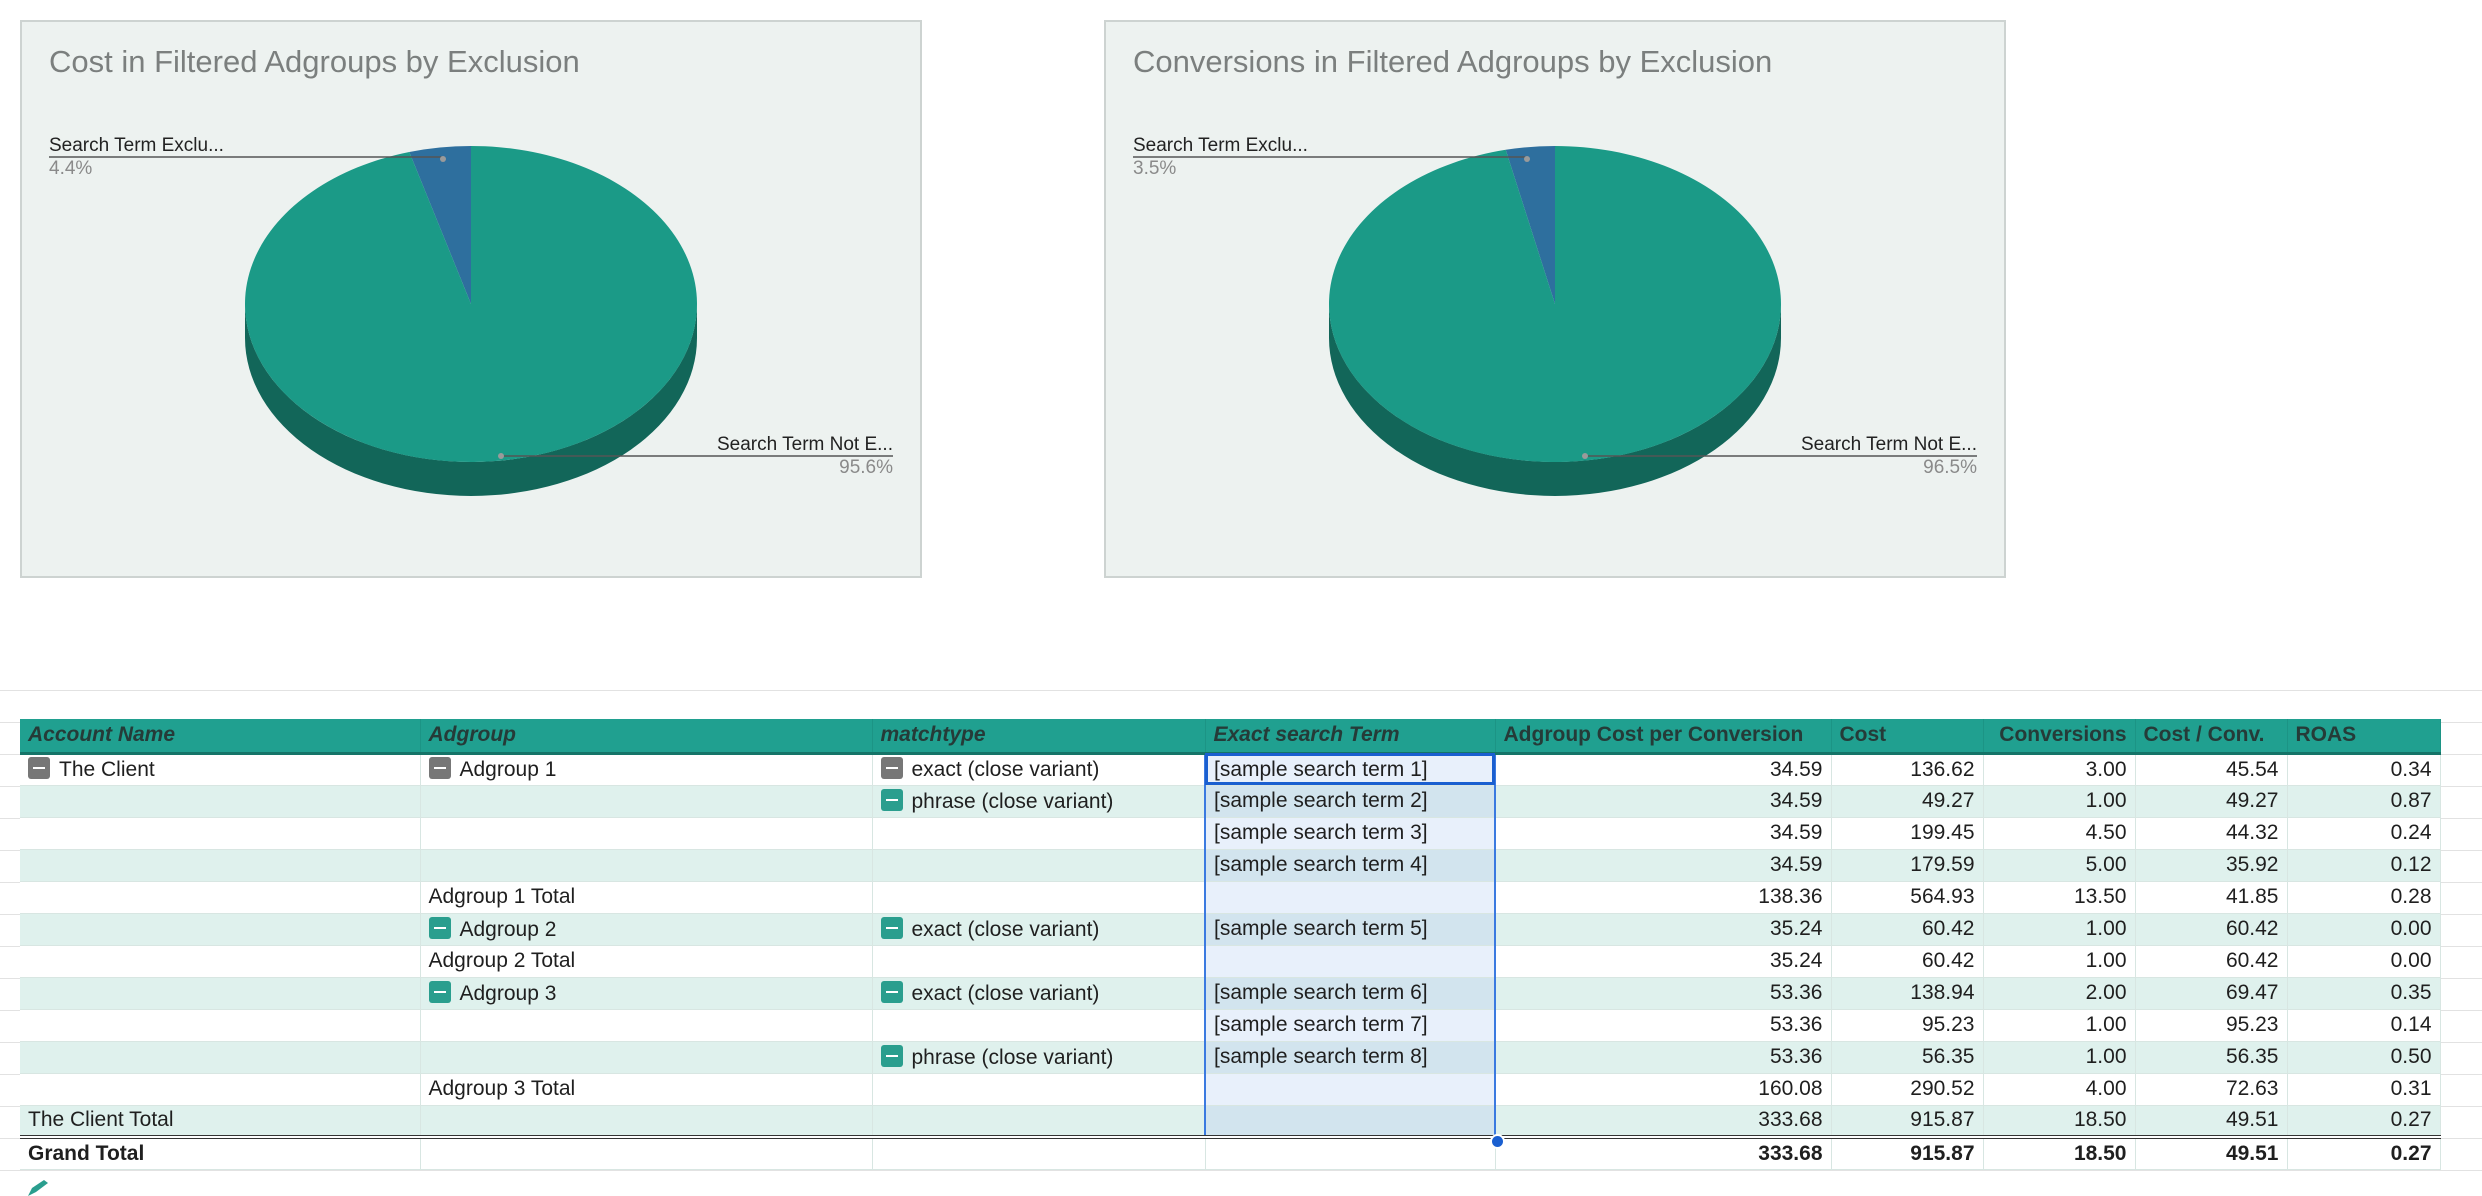 The image size is (2482, 1196). Describe the element at coordinates (646, 1089) in the screenshot. I see `cell-adgroup: Adgroup 3 Total` at that location.